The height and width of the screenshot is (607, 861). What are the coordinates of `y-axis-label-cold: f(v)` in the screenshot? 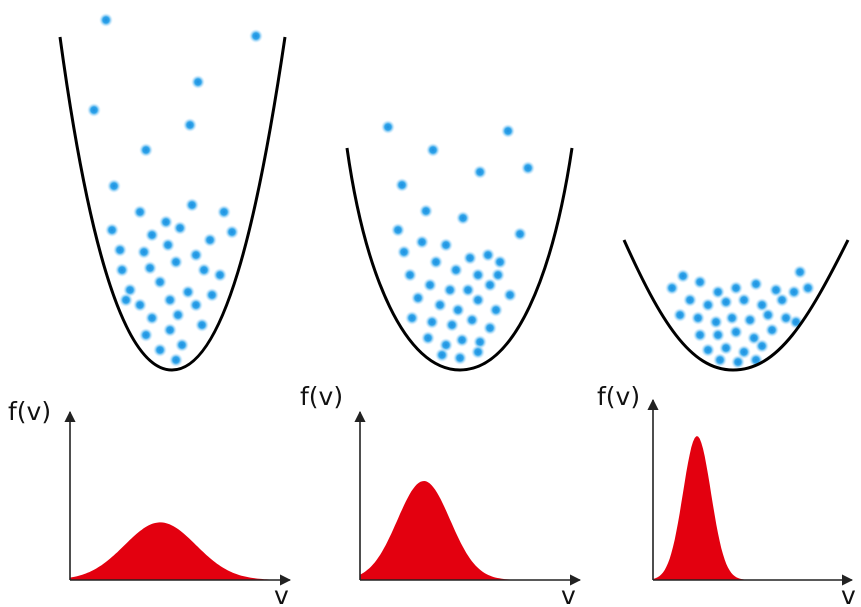 It's located at (618, 396).